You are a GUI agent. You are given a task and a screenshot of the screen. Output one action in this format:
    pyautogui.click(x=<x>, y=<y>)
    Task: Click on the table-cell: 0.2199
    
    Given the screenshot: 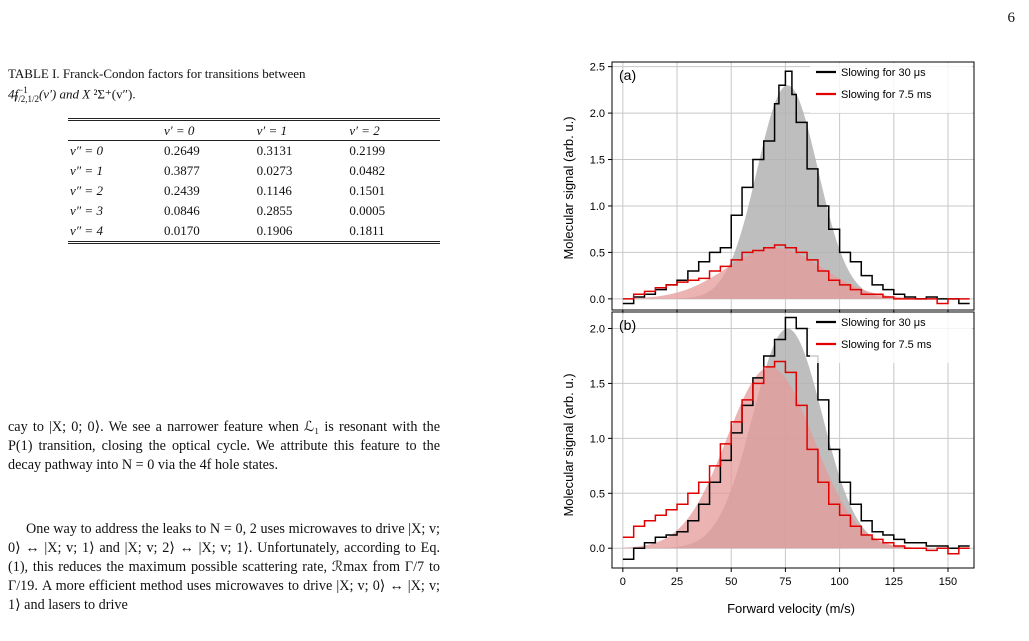 What is the action you would take?
    pyautogui.click(x=367, y=150)
    